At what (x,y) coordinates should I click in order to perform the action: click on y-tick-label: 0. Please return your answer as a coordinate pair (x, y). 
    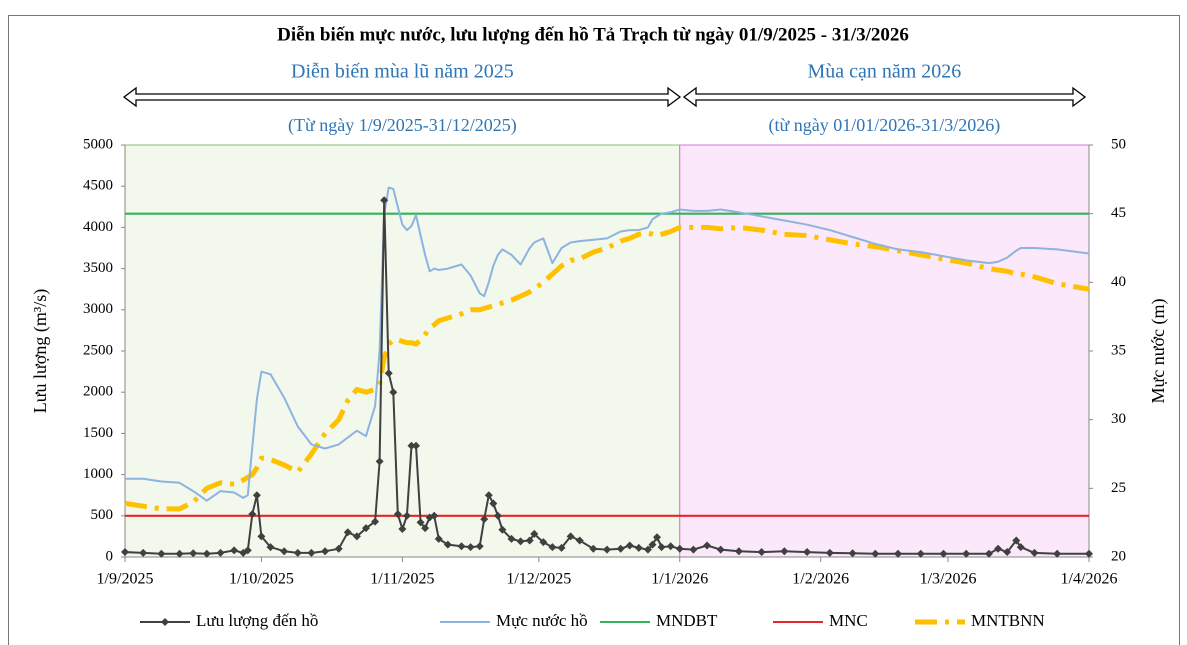
    Looking at the image, I should click on (110, 556).